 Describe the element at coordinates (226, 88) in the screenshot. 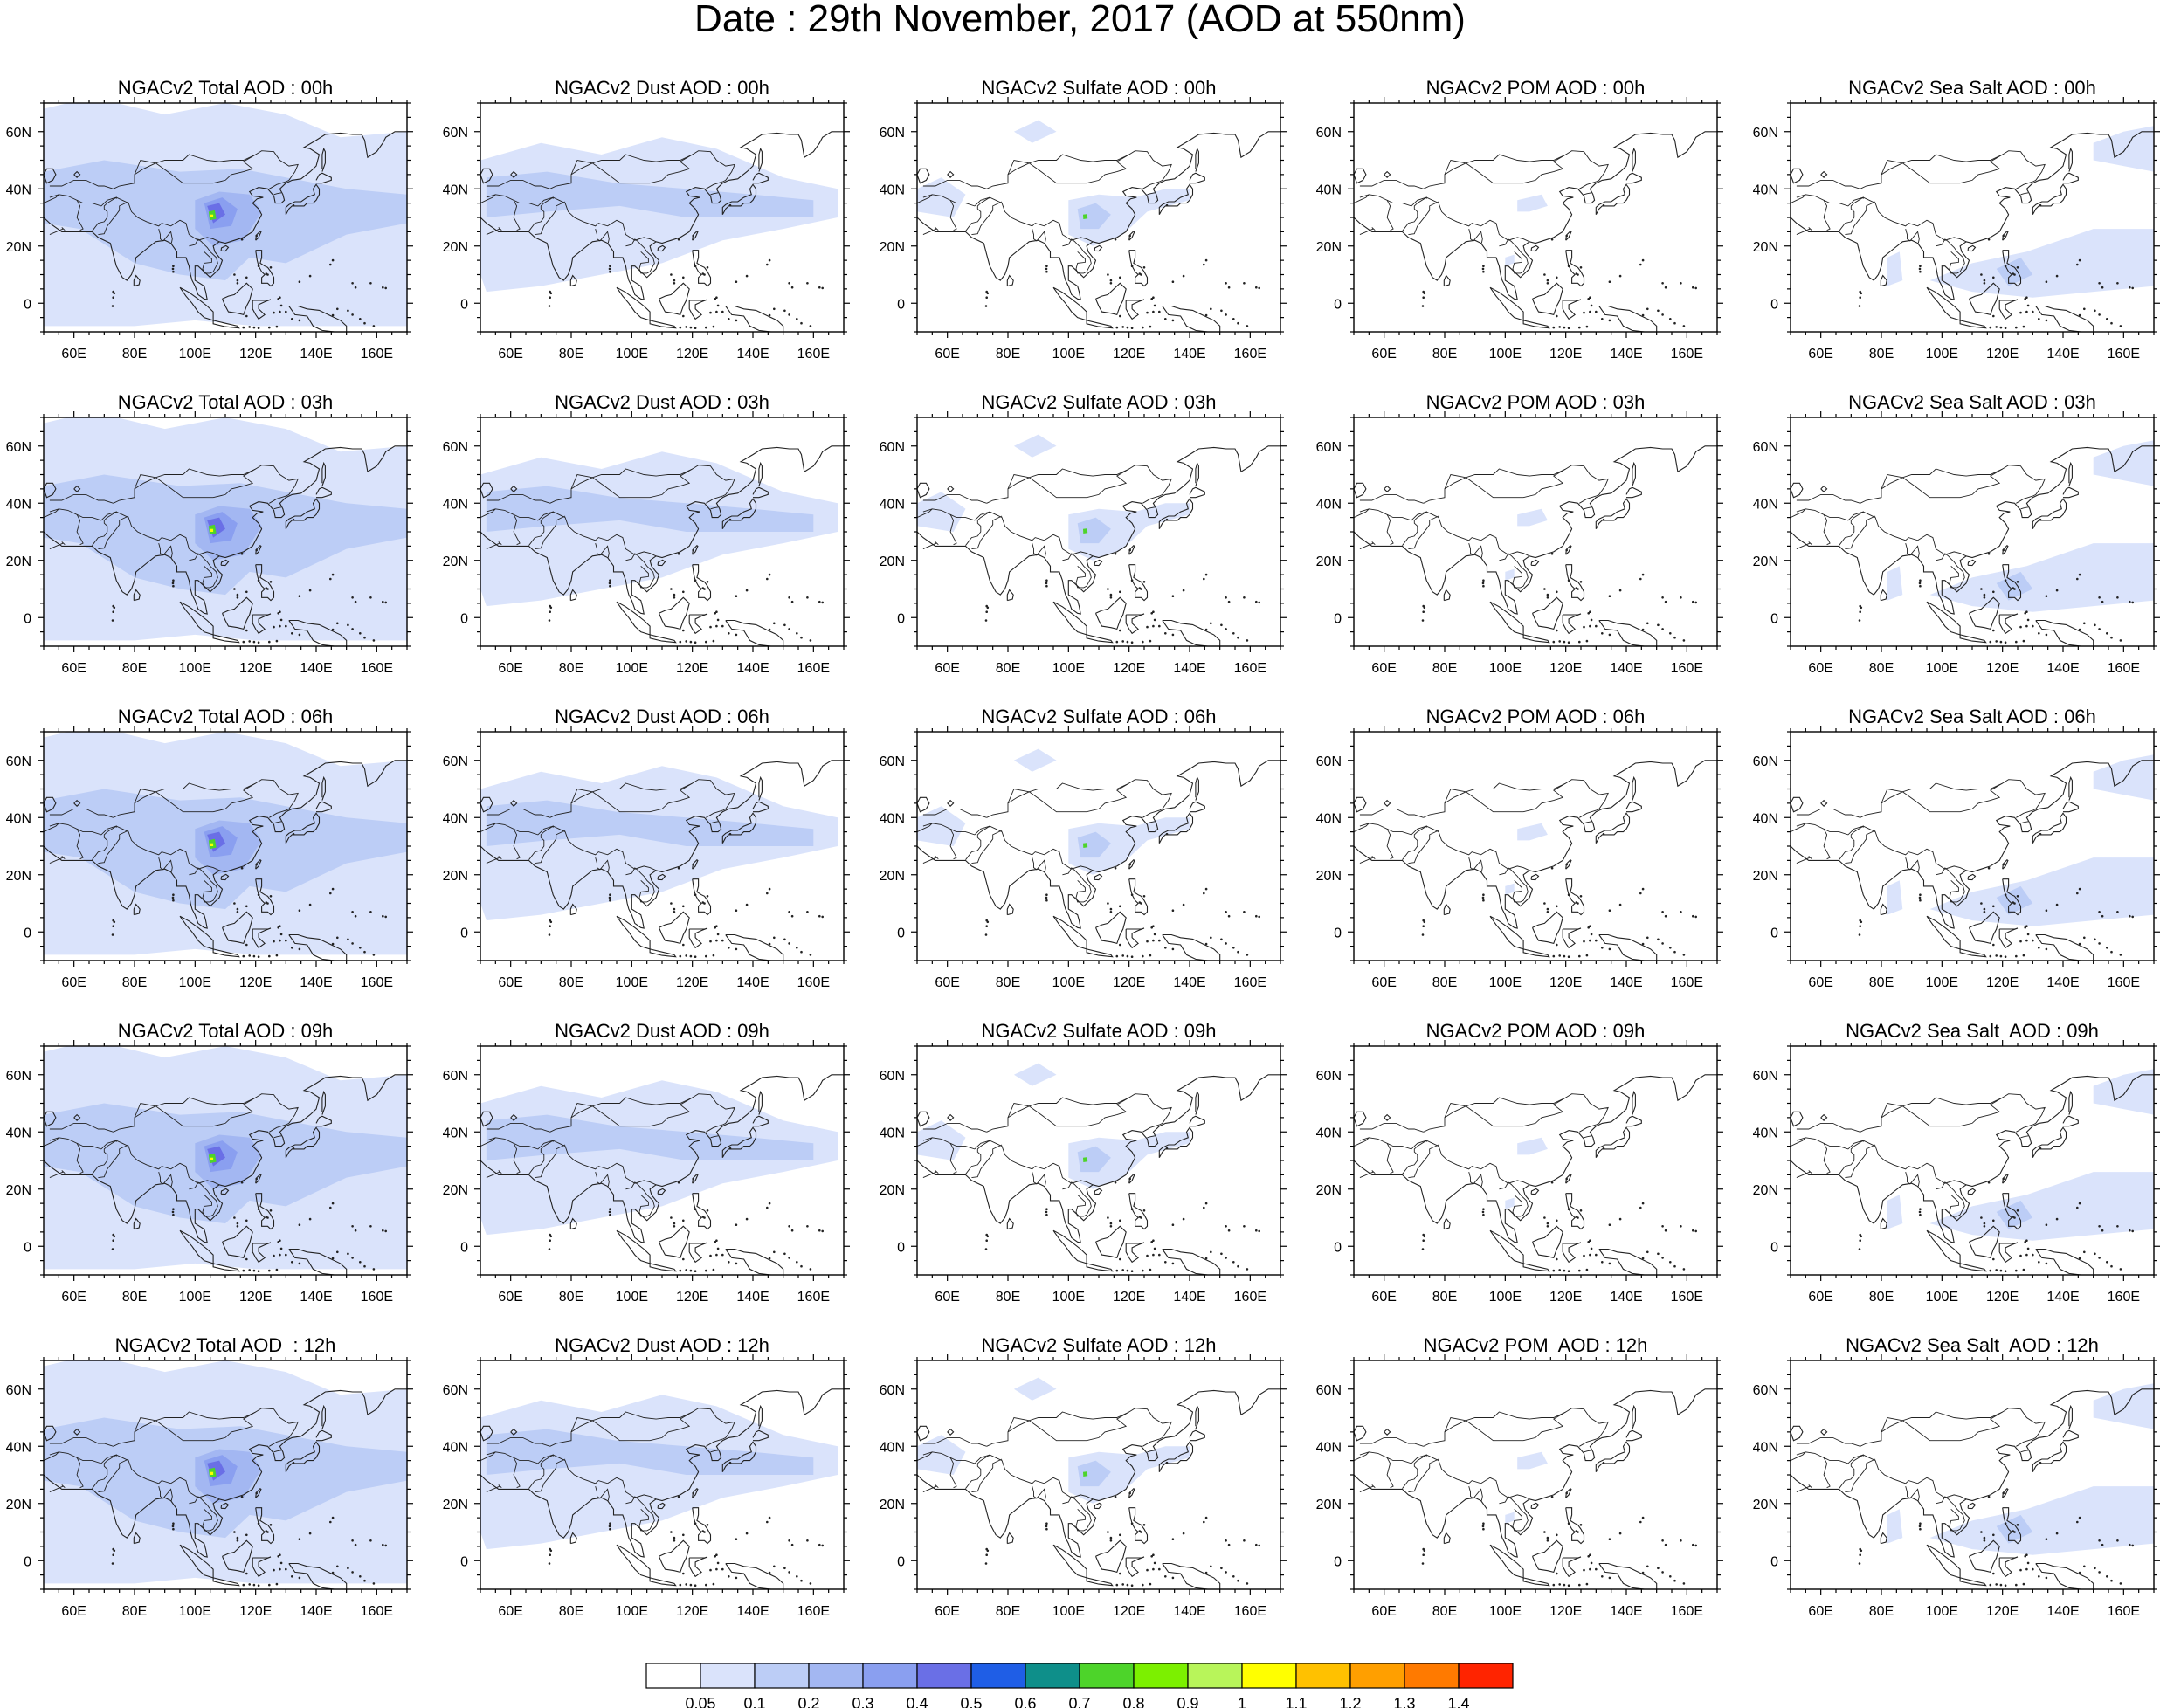

I see `panel-title: NGACv2 Total AOD : 00h` at that location.